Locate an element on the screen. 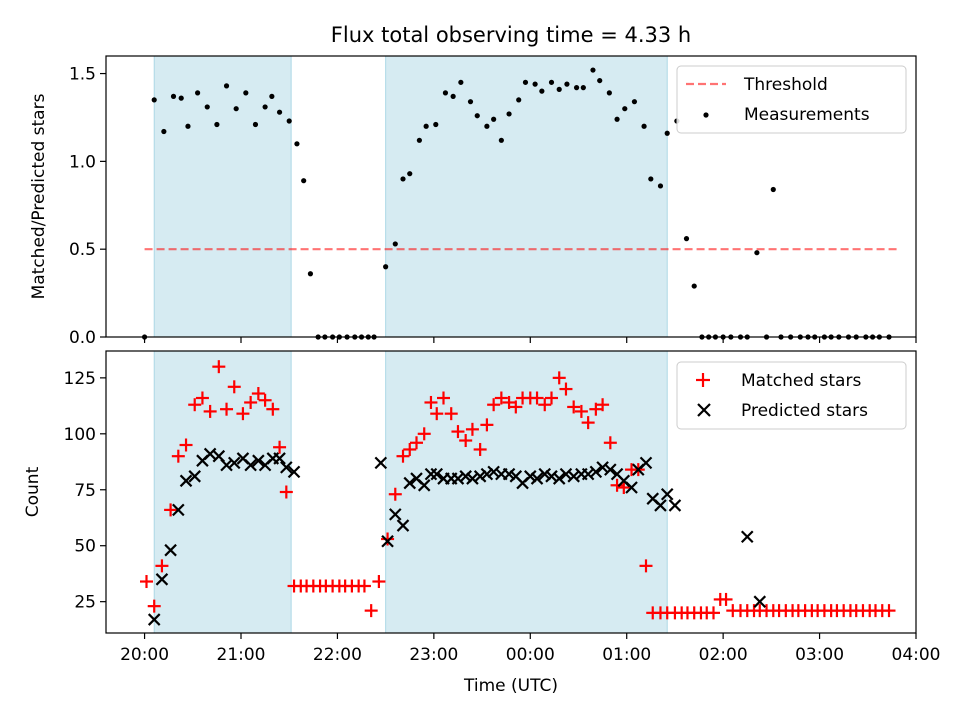 The image size is (960, 720). y-tick-label: 0.0 is located at coordinates (82, 338).